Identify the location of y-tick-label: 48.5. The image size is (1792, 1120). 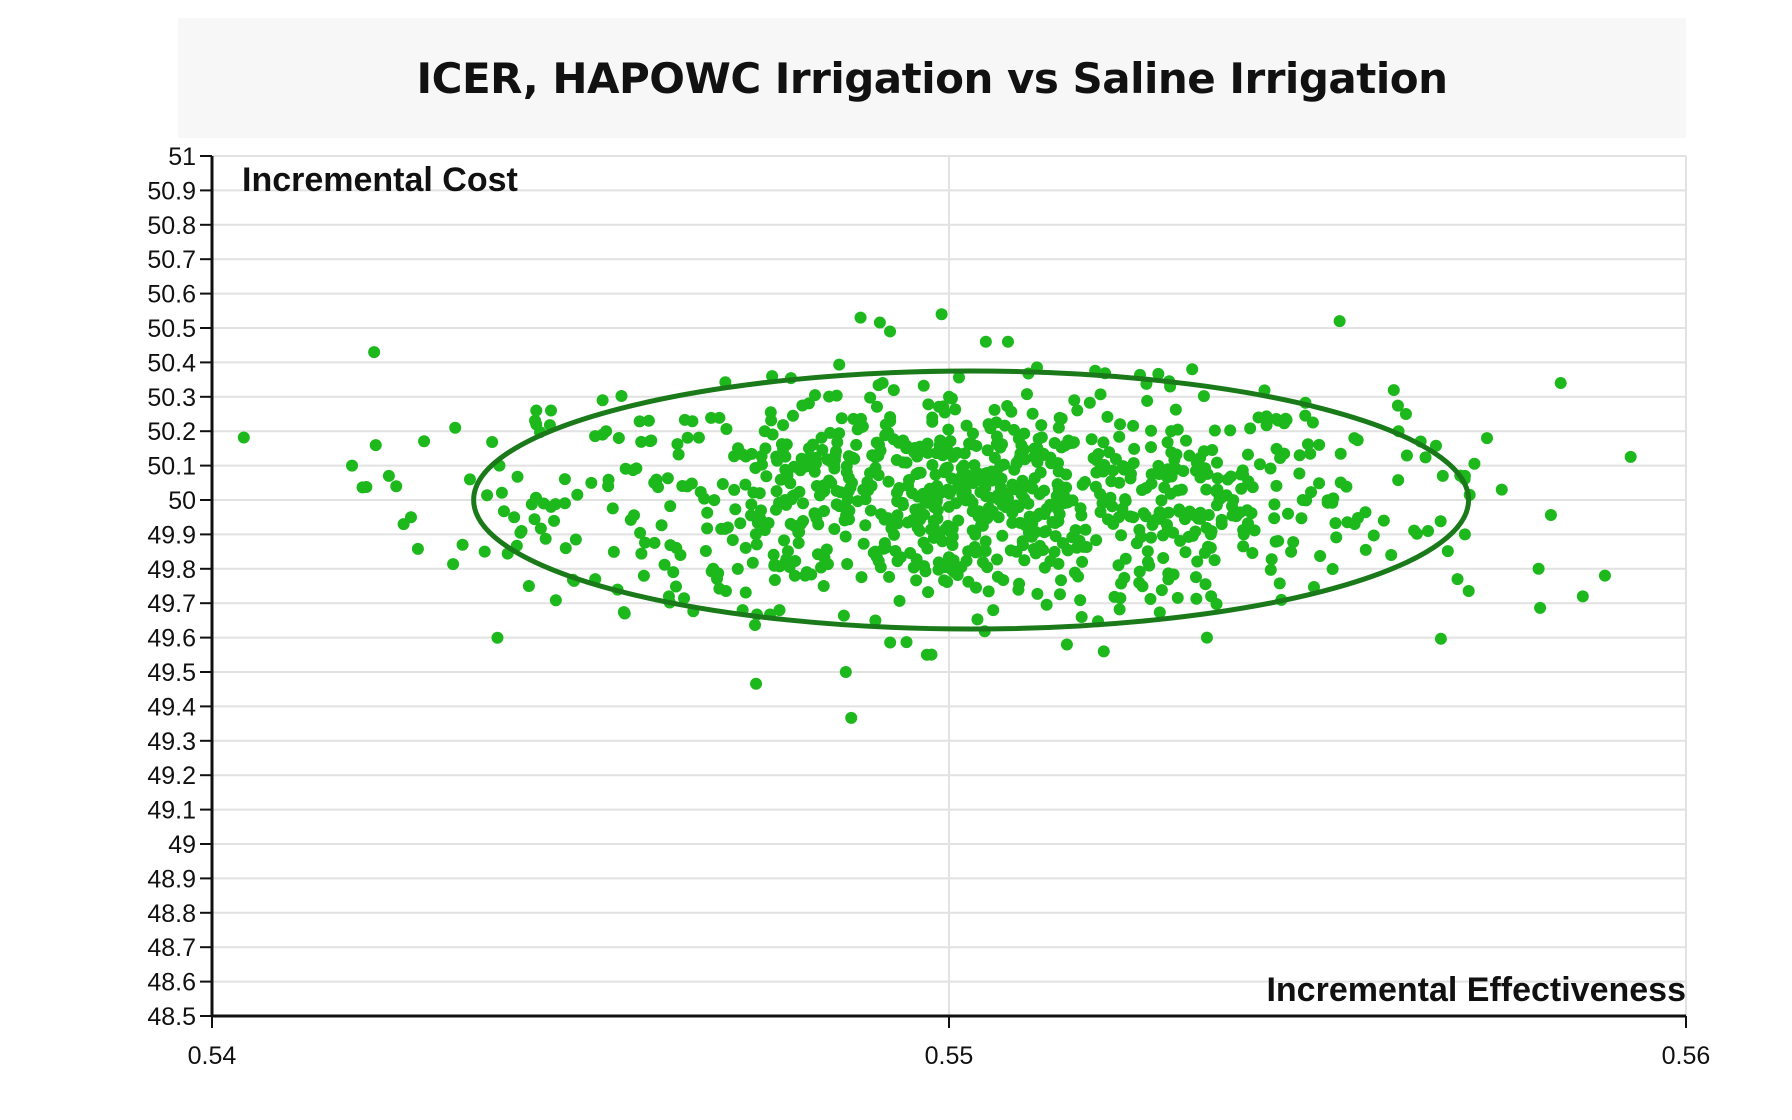
(171, 1017).